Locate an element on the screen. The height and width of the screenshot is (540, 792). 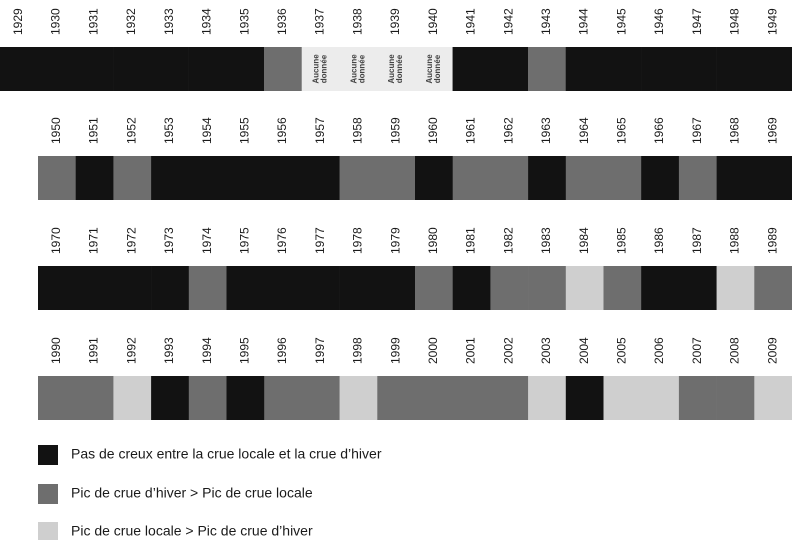
year-label: 2008 is located at coordinates (735, 350).